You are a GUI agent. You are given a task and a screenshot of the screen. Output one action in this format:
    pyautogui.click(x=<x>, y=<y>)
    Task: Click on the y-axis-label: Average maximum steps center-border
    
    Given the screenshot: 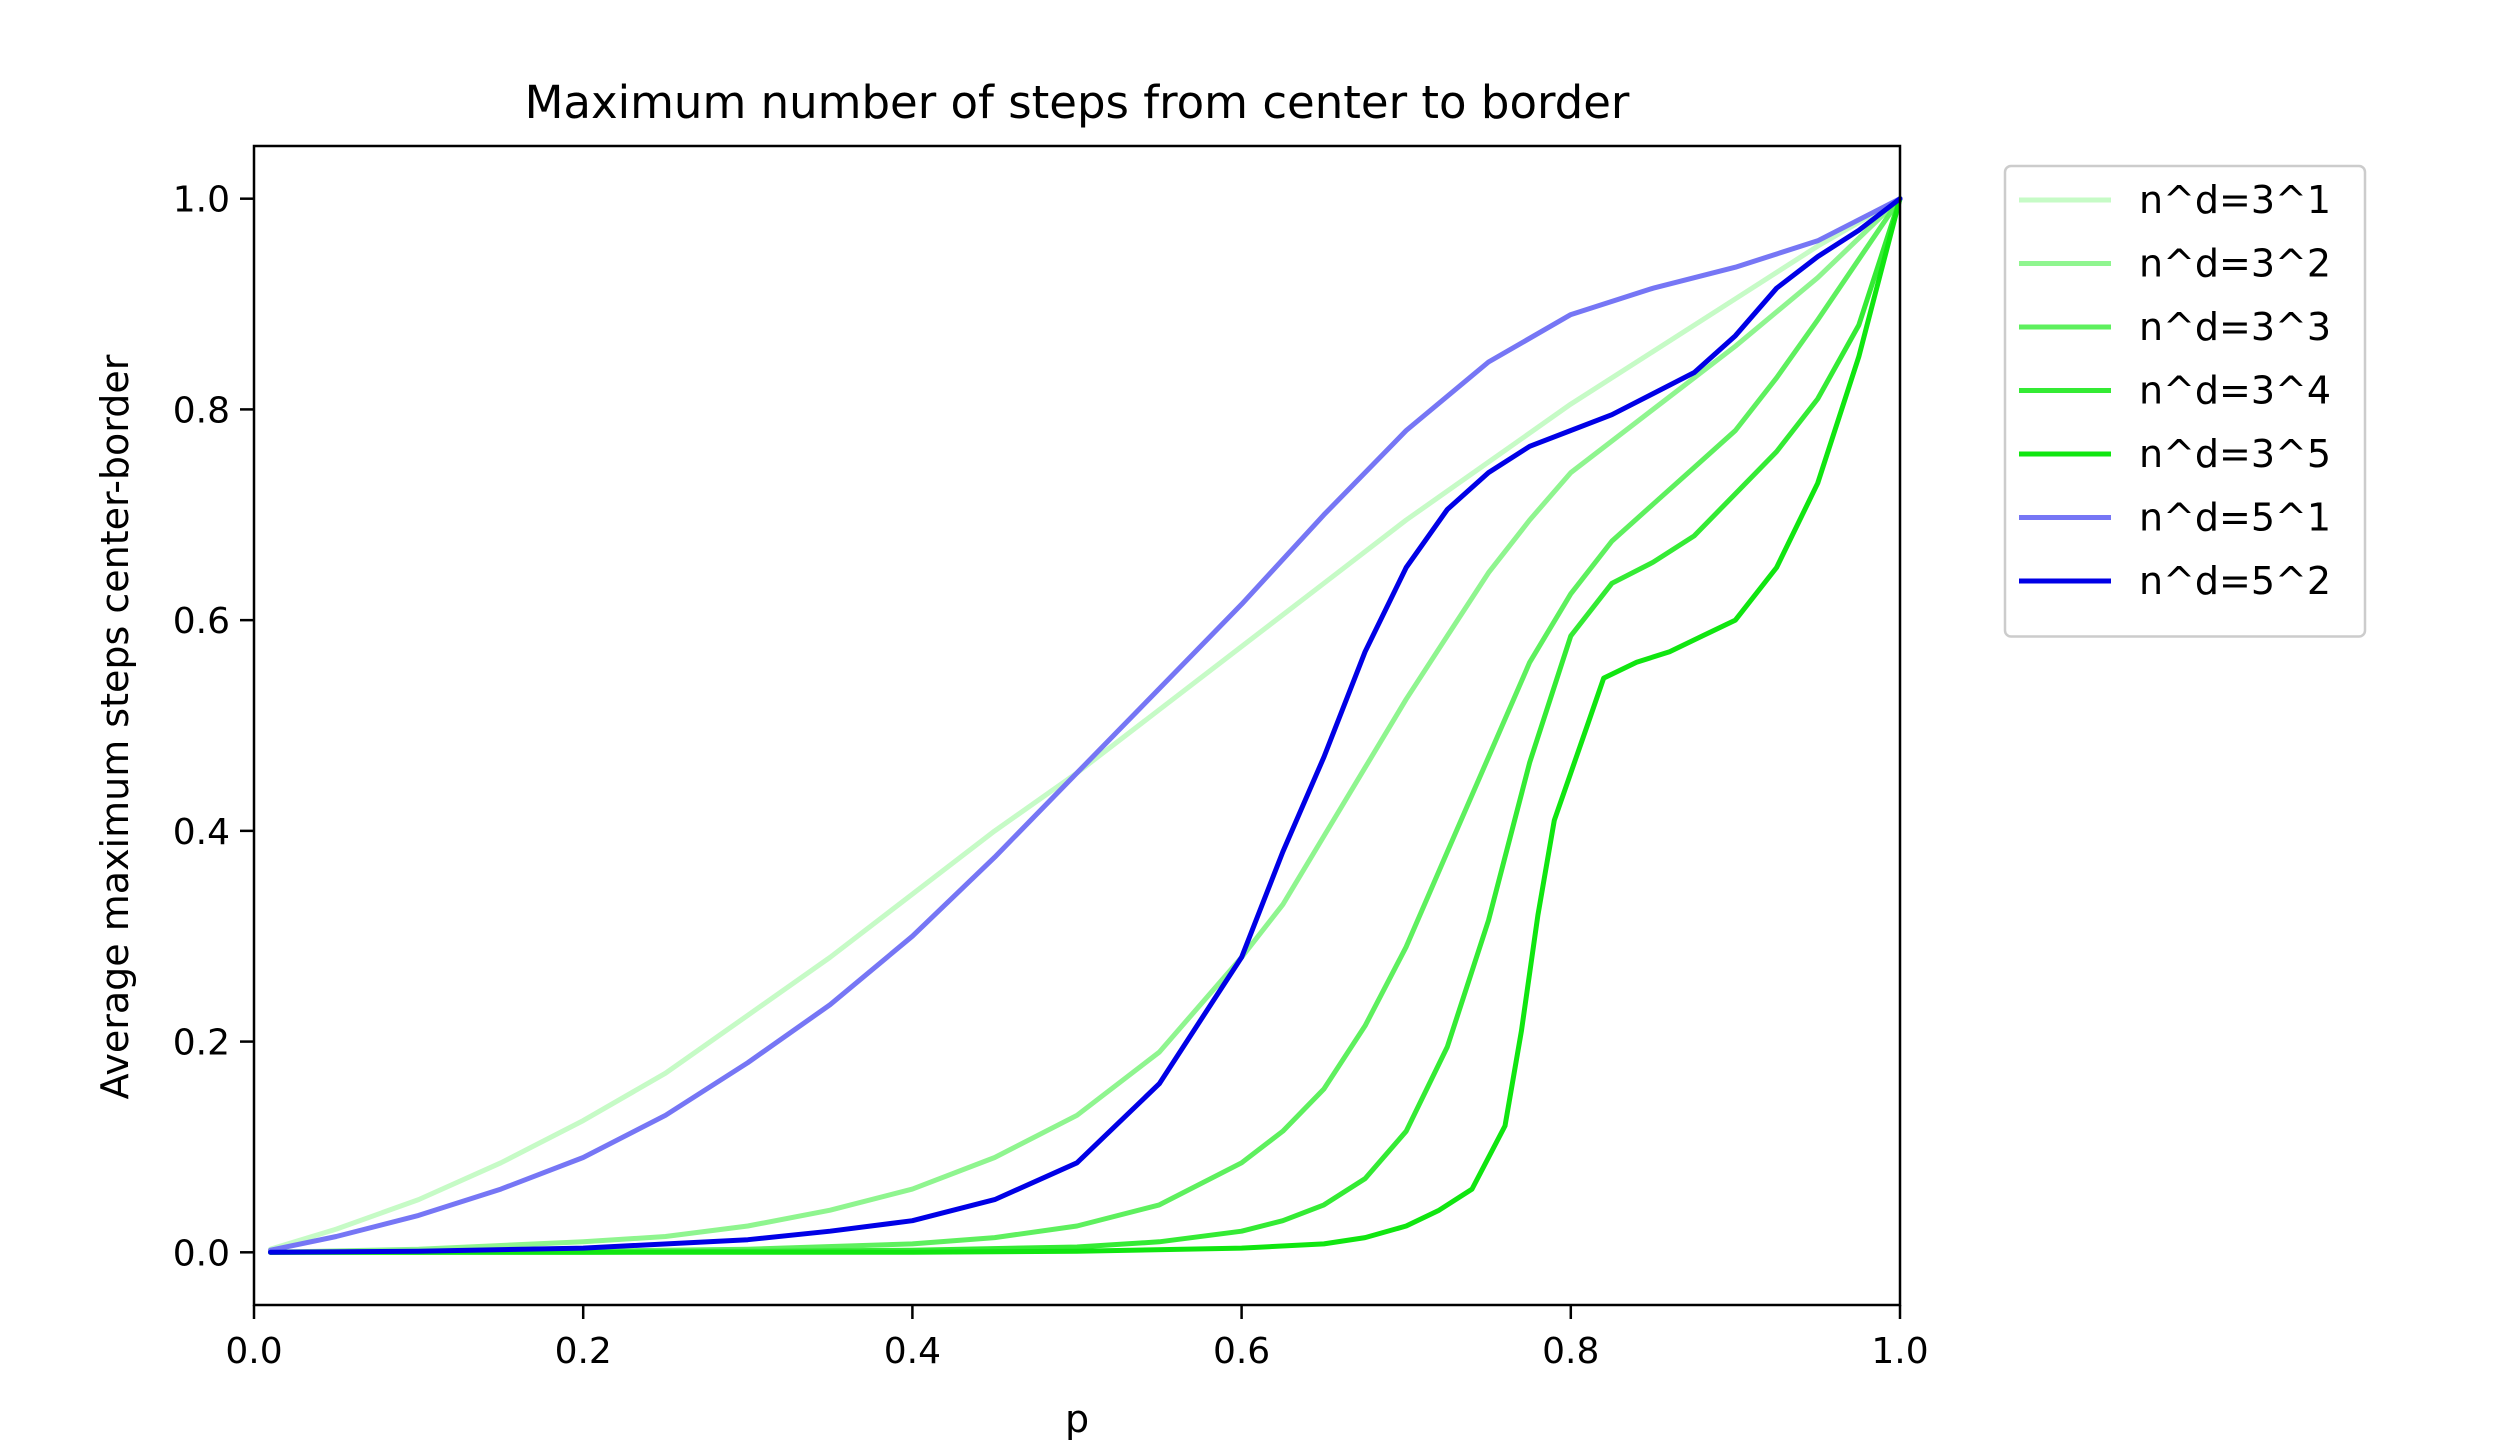 What is the action you would take?
    pyautogui.click(x=115, y=726)
    